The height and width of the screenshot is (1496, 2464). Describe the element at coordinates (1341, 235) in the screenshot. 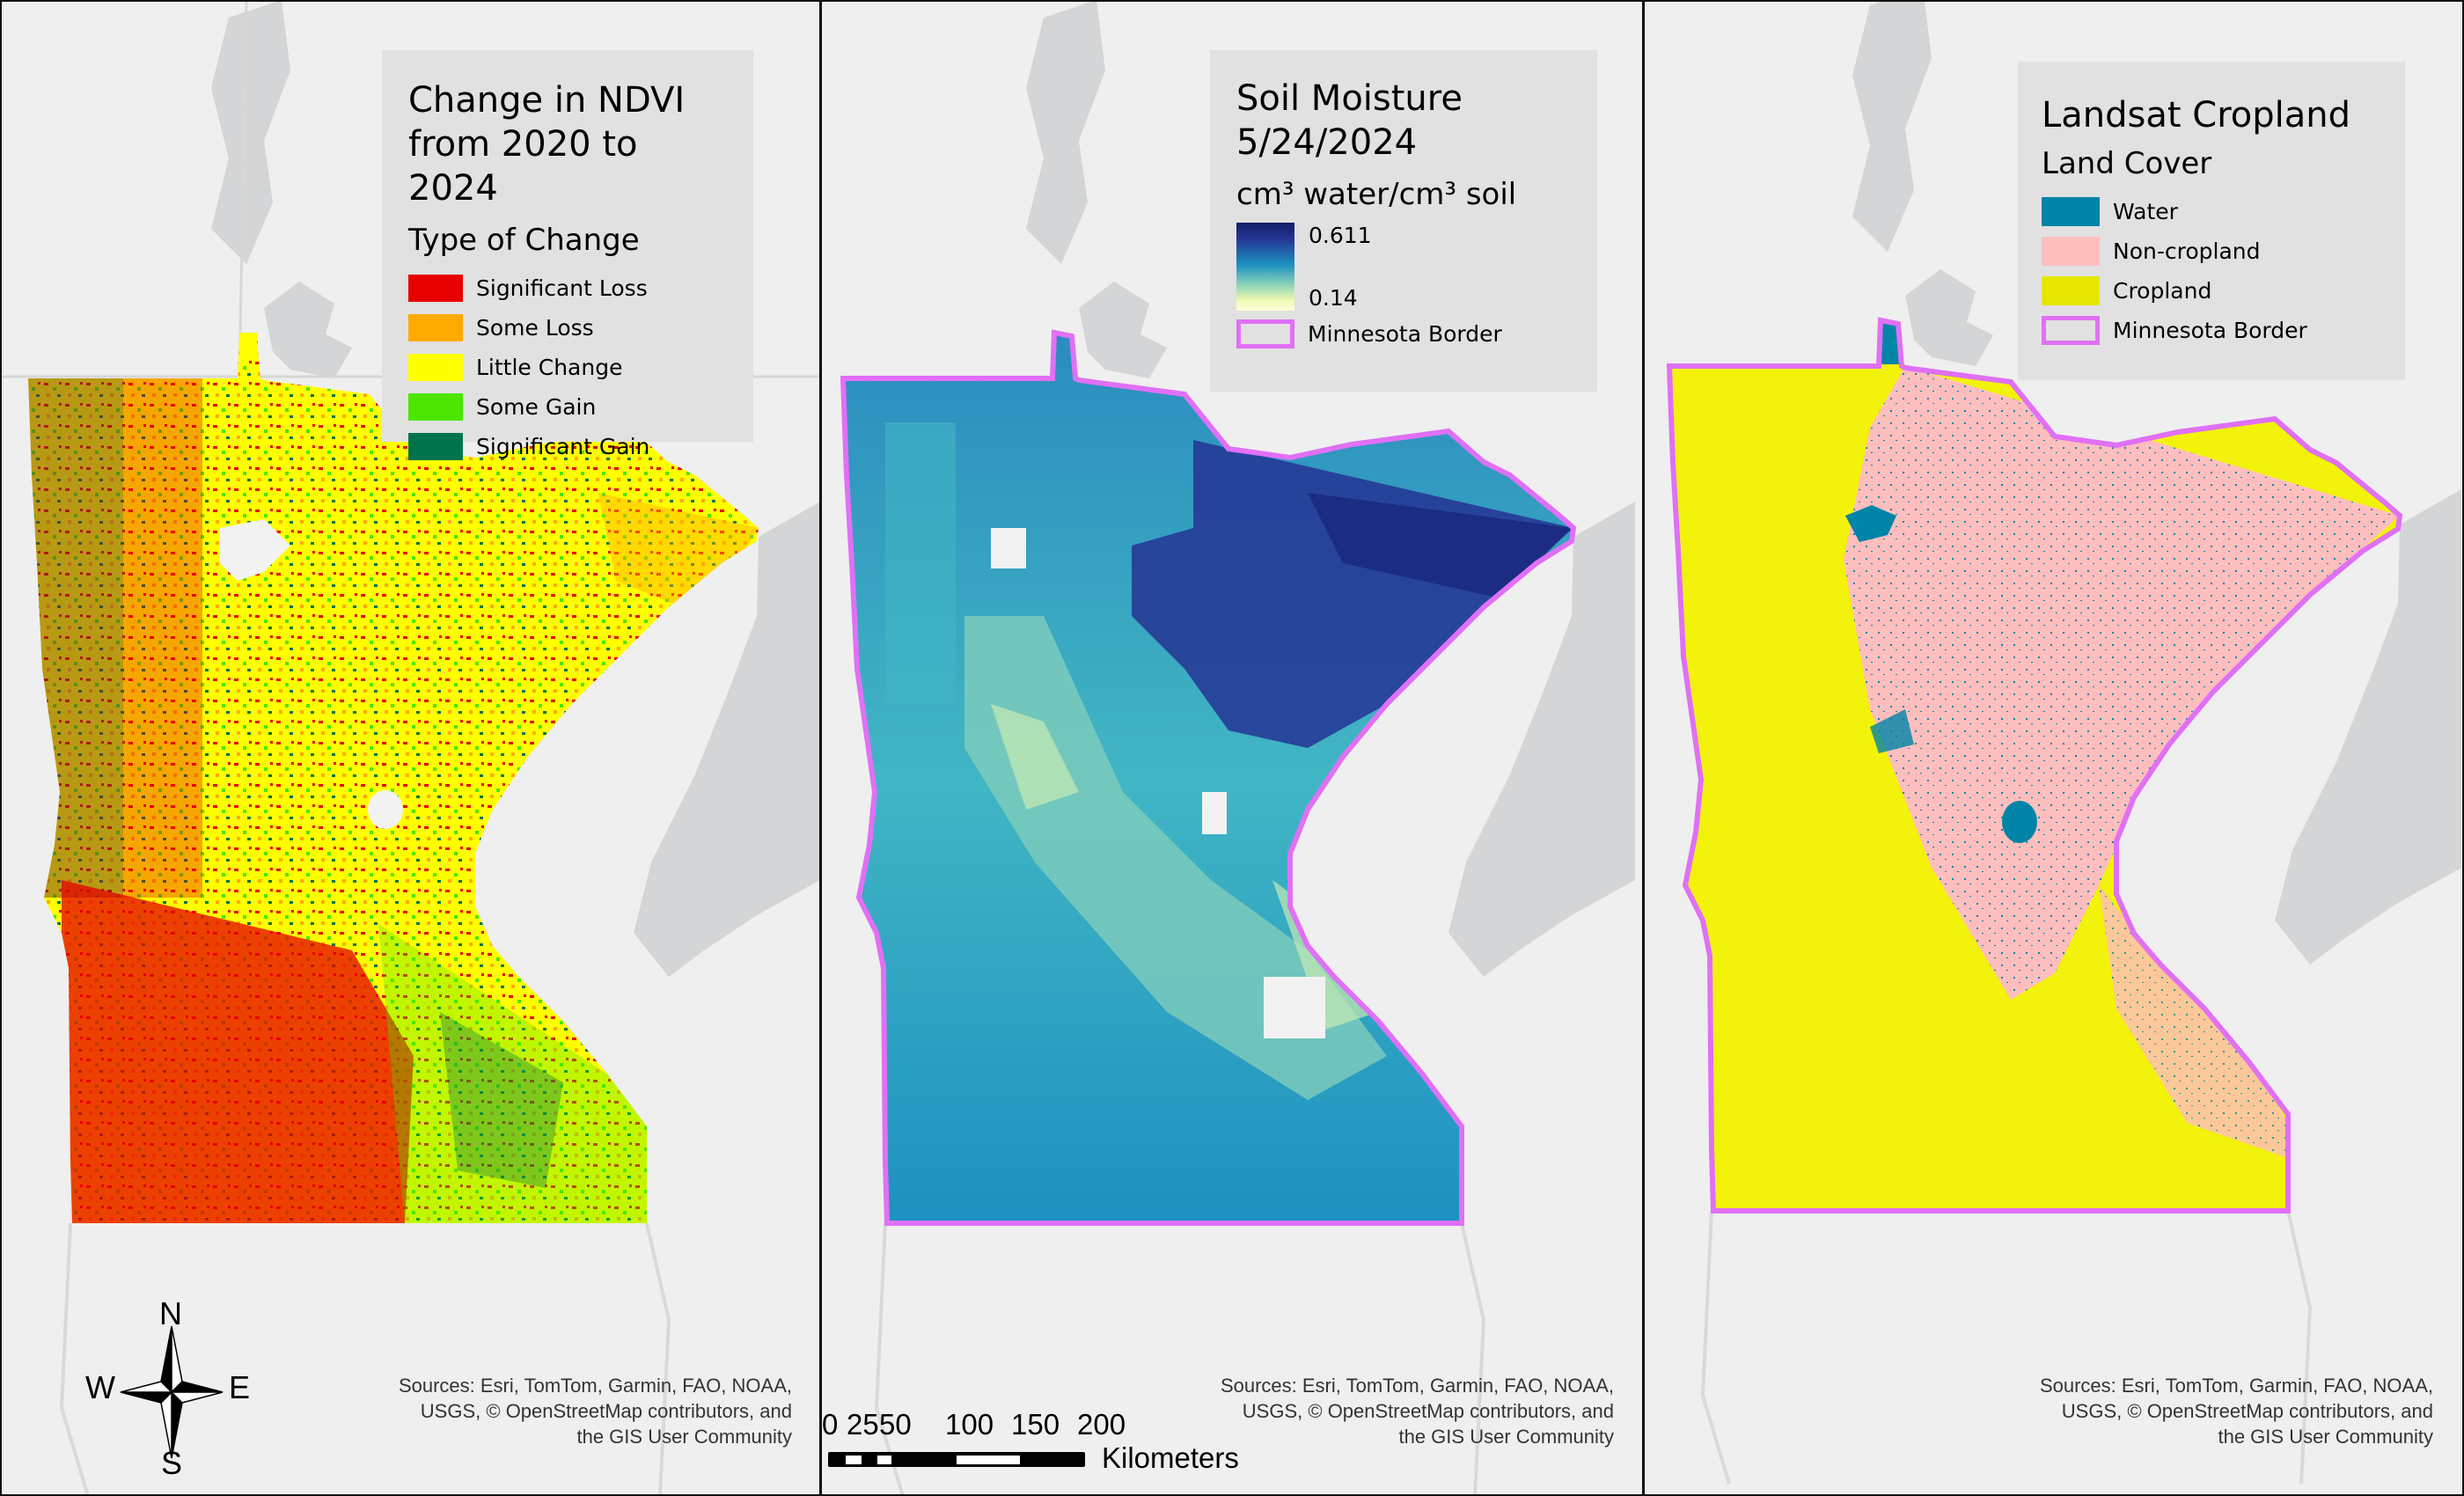

I see `ramp-max-label: 0.611` at that location.